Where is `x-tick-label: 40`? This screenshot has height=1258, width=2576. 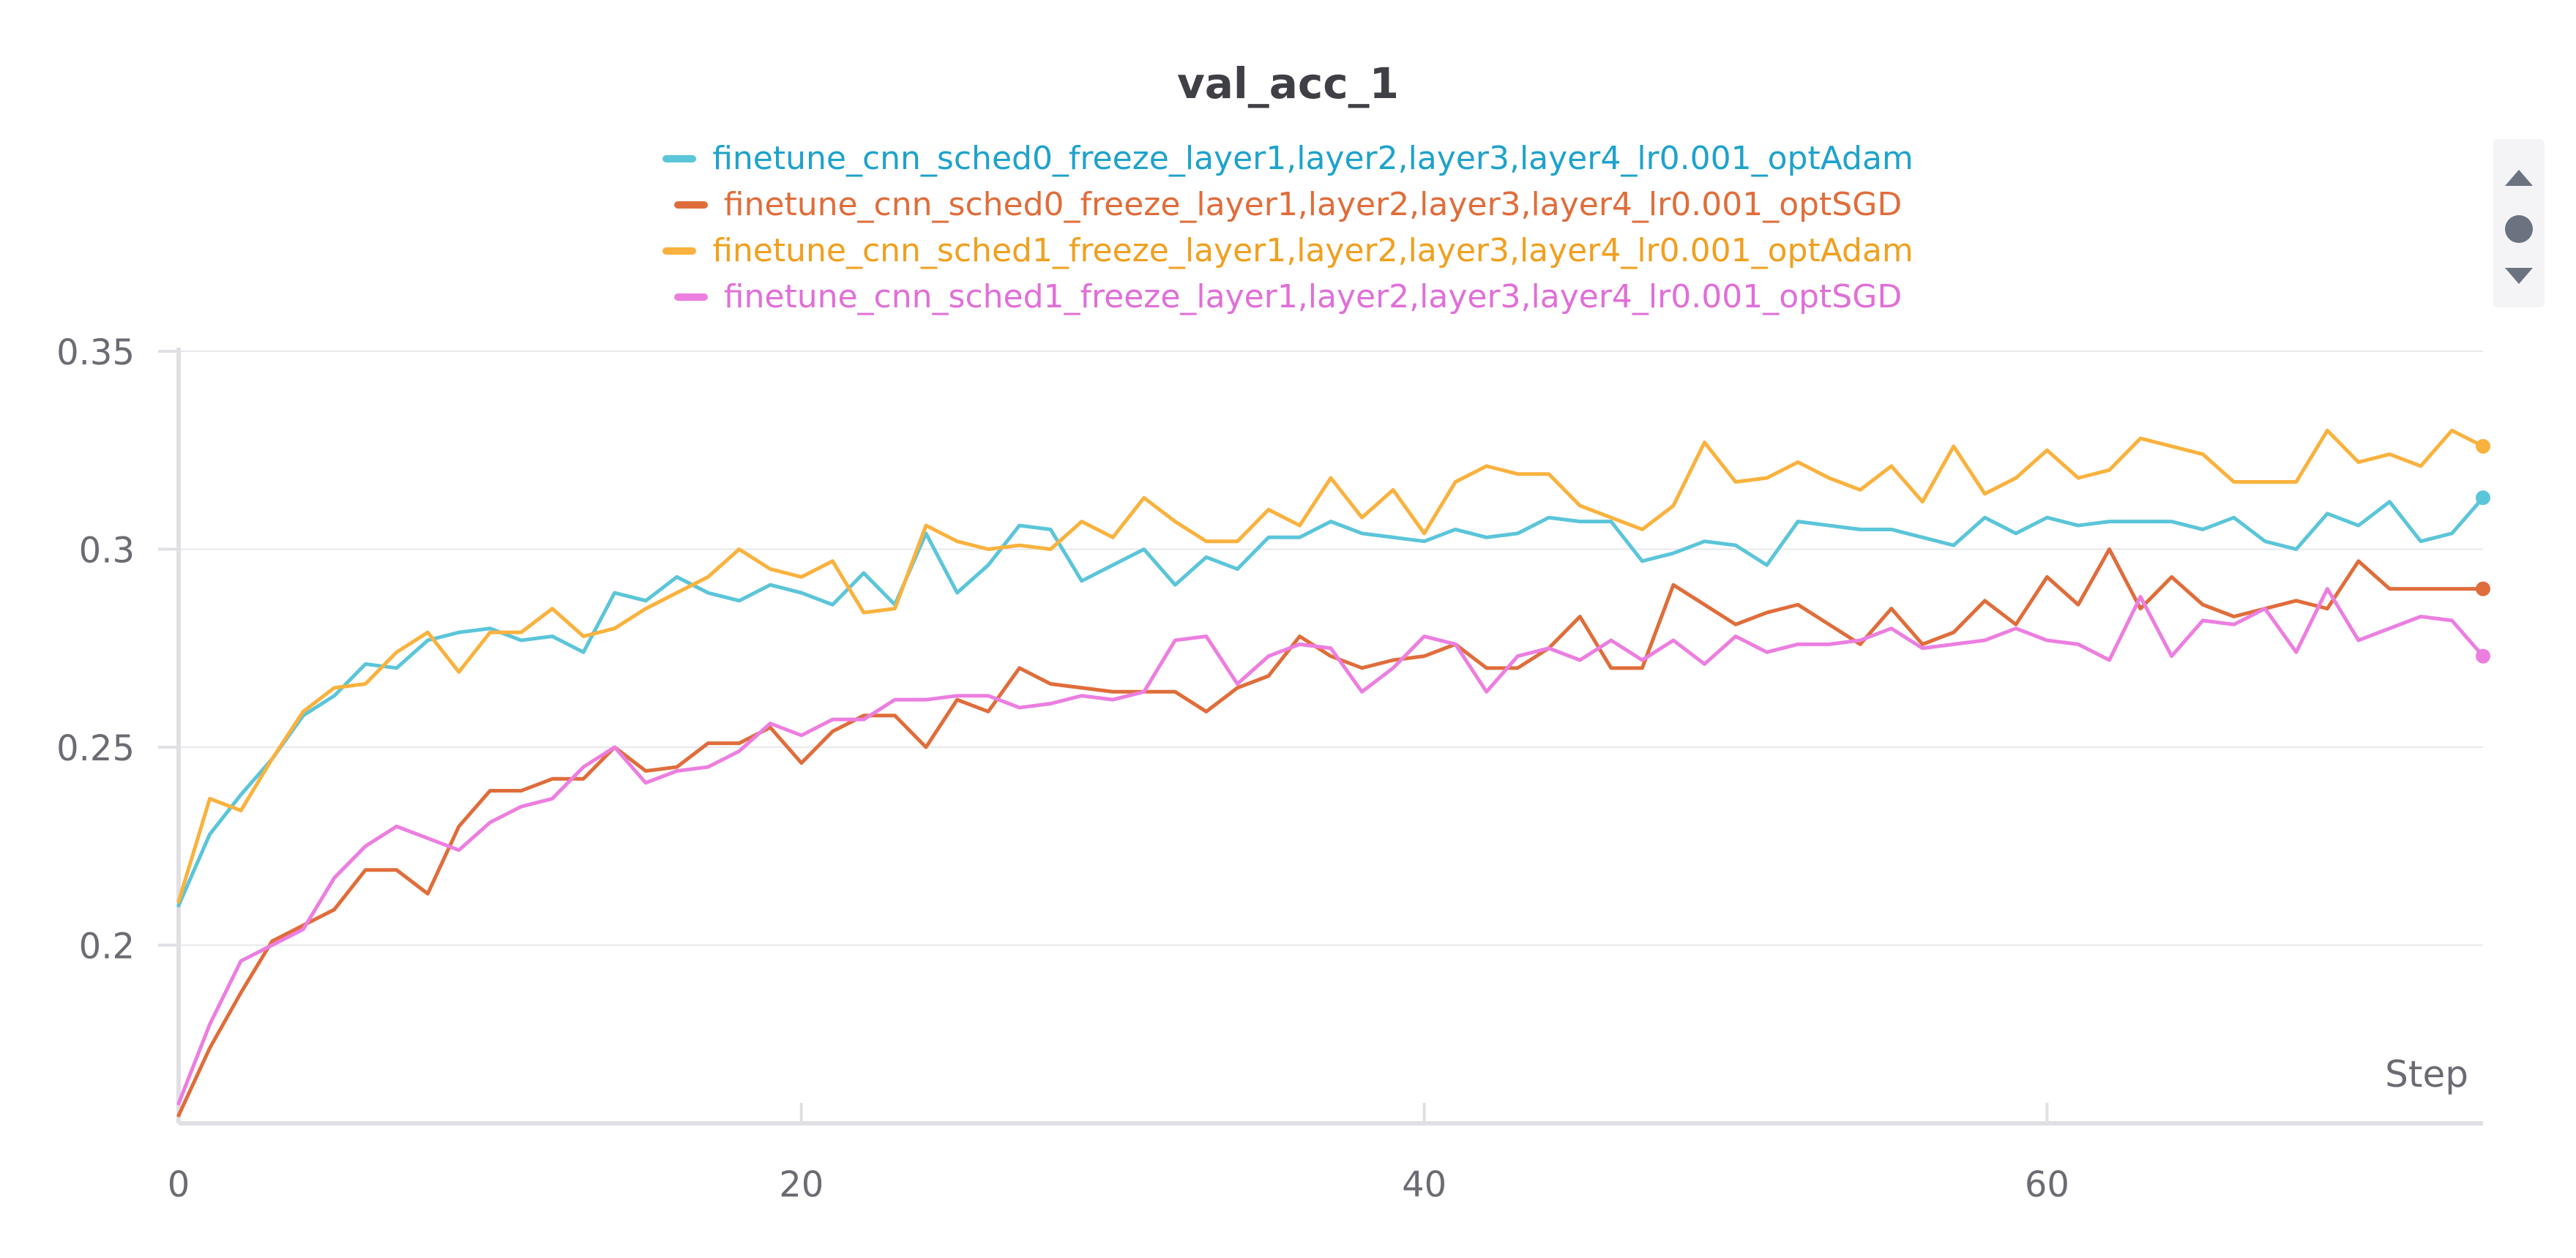
x-tick-label: 40 is located at coordinates (1424, 1184).